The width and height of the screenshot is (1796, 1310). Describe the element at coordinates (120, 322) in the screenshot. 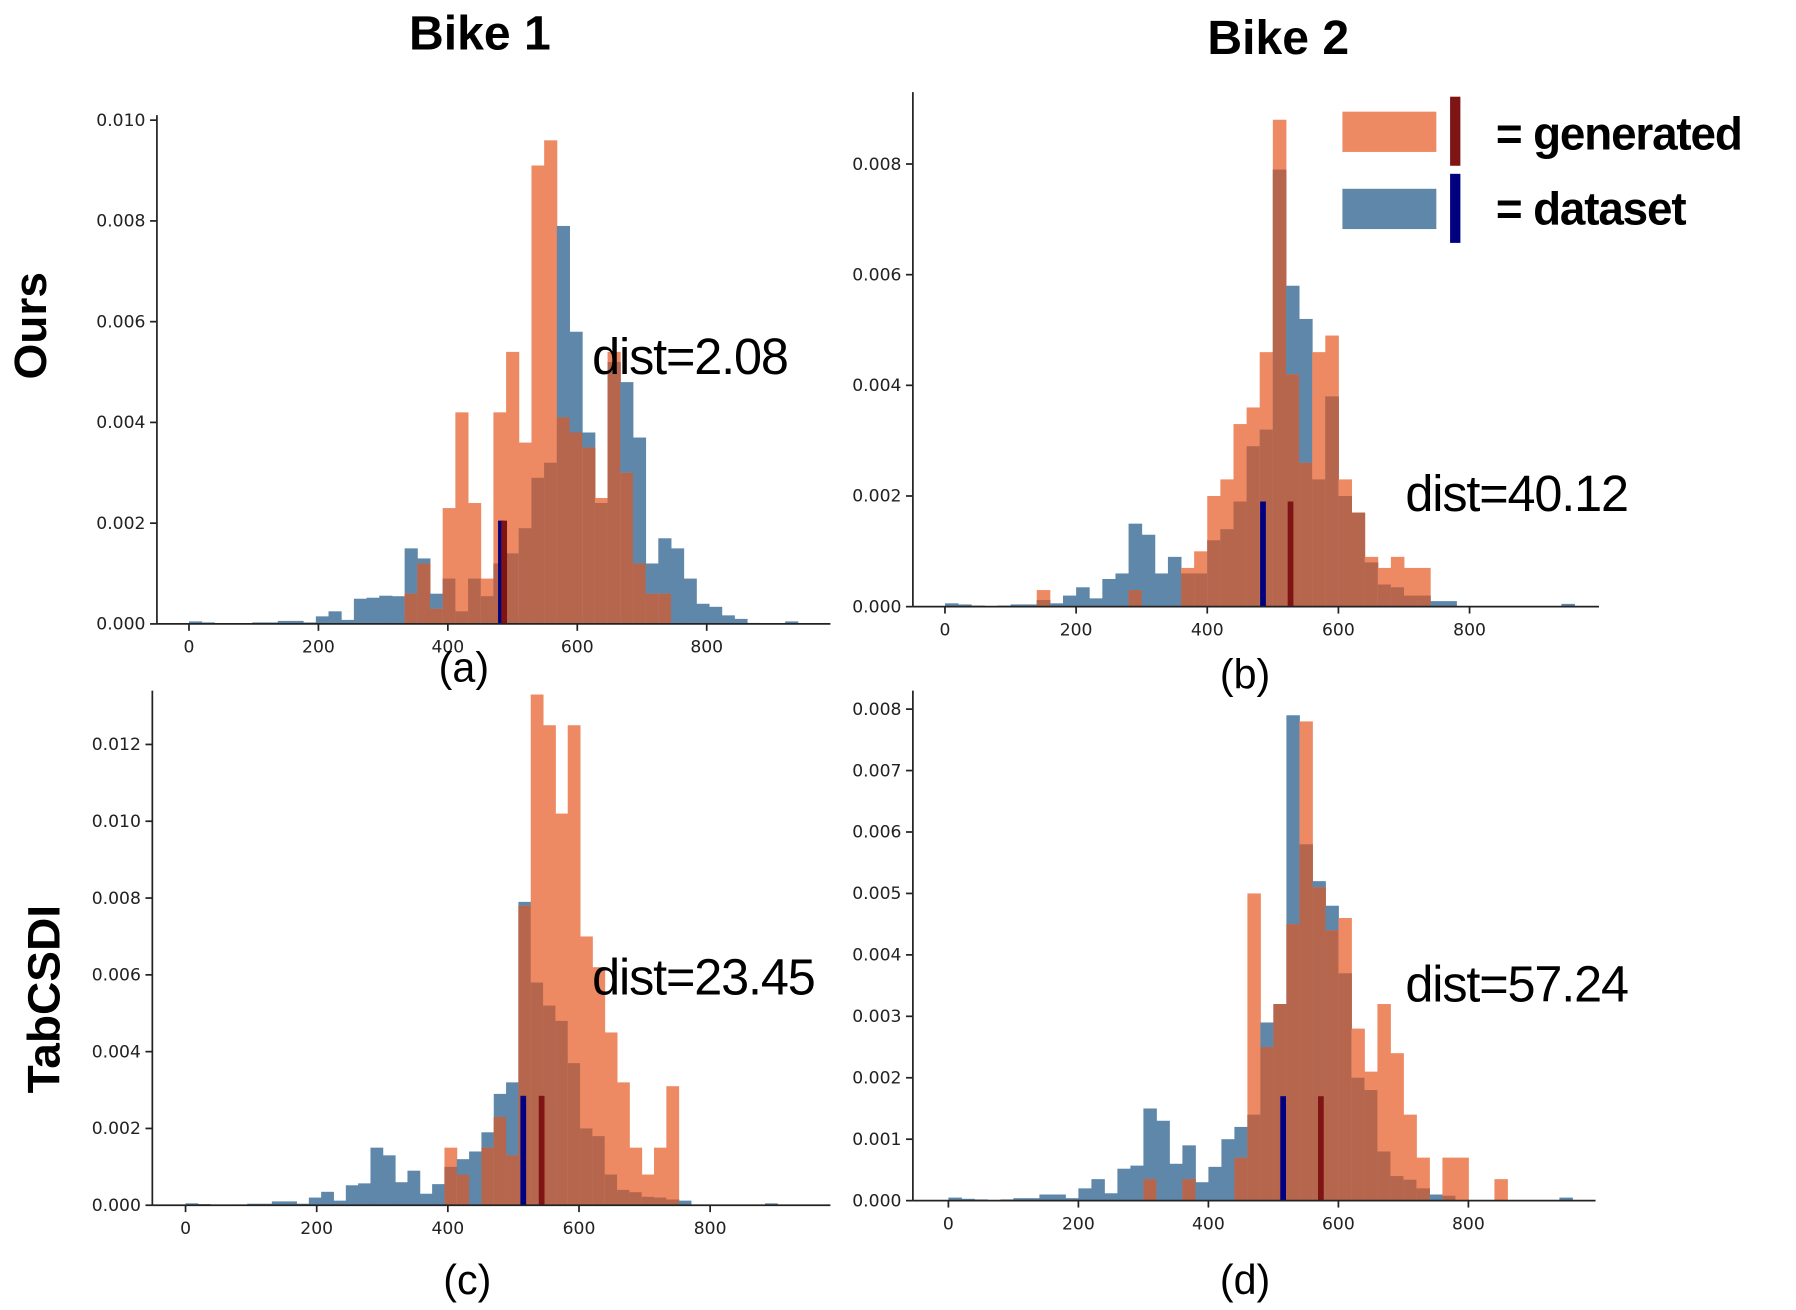

I see `y-tick-label: 0.006` at that location.